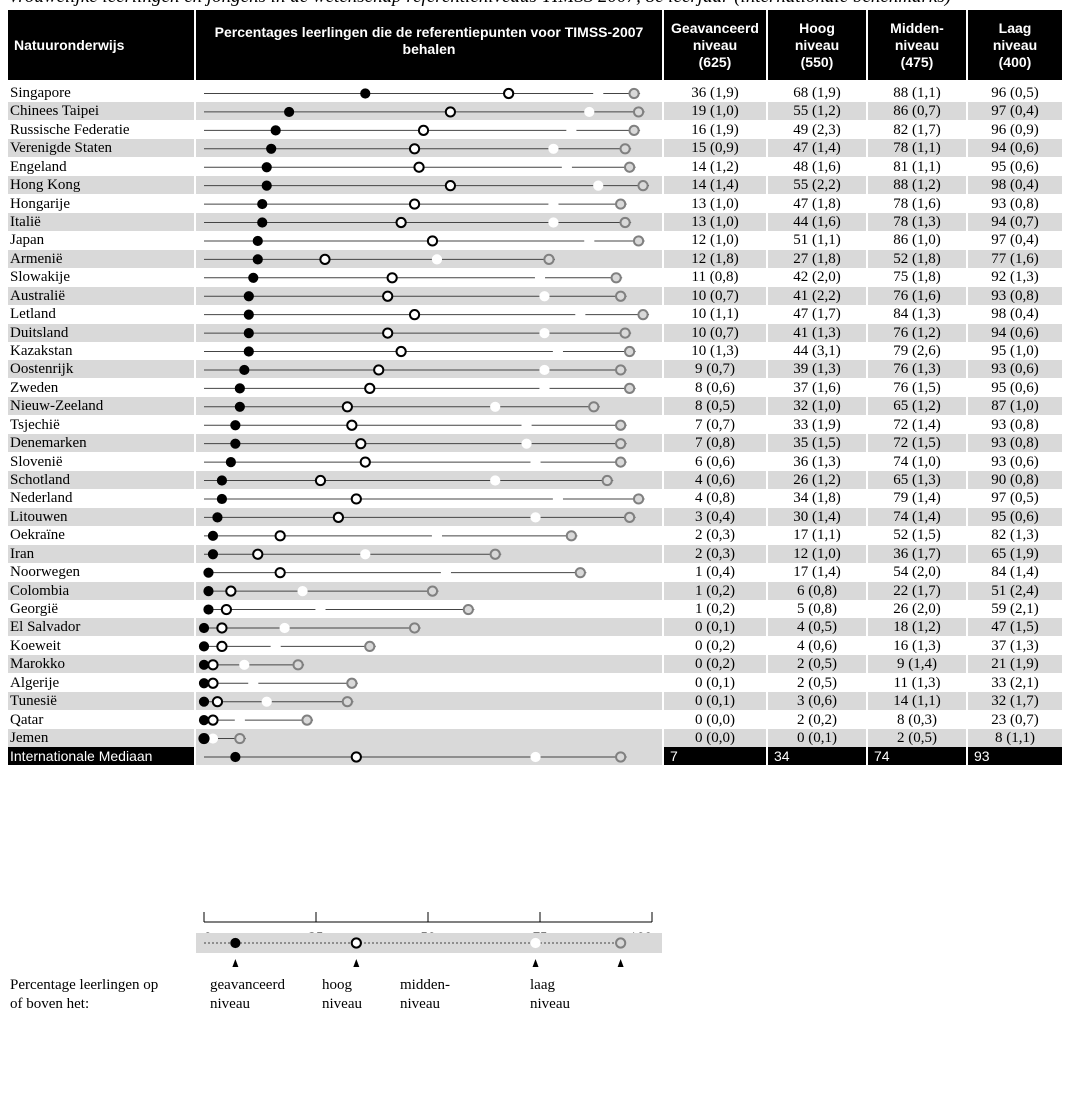 The width and height of the screenshot is (1068, 1101). I want to click on value-intermediate: 78 (1,3), so click(917, 222).